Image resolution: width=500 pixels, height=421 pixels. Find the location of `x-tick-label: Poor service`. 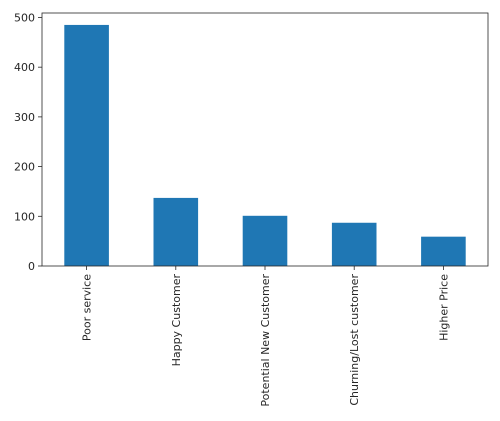

x-tick-label: Poor service is located at coordinates (87, 307).